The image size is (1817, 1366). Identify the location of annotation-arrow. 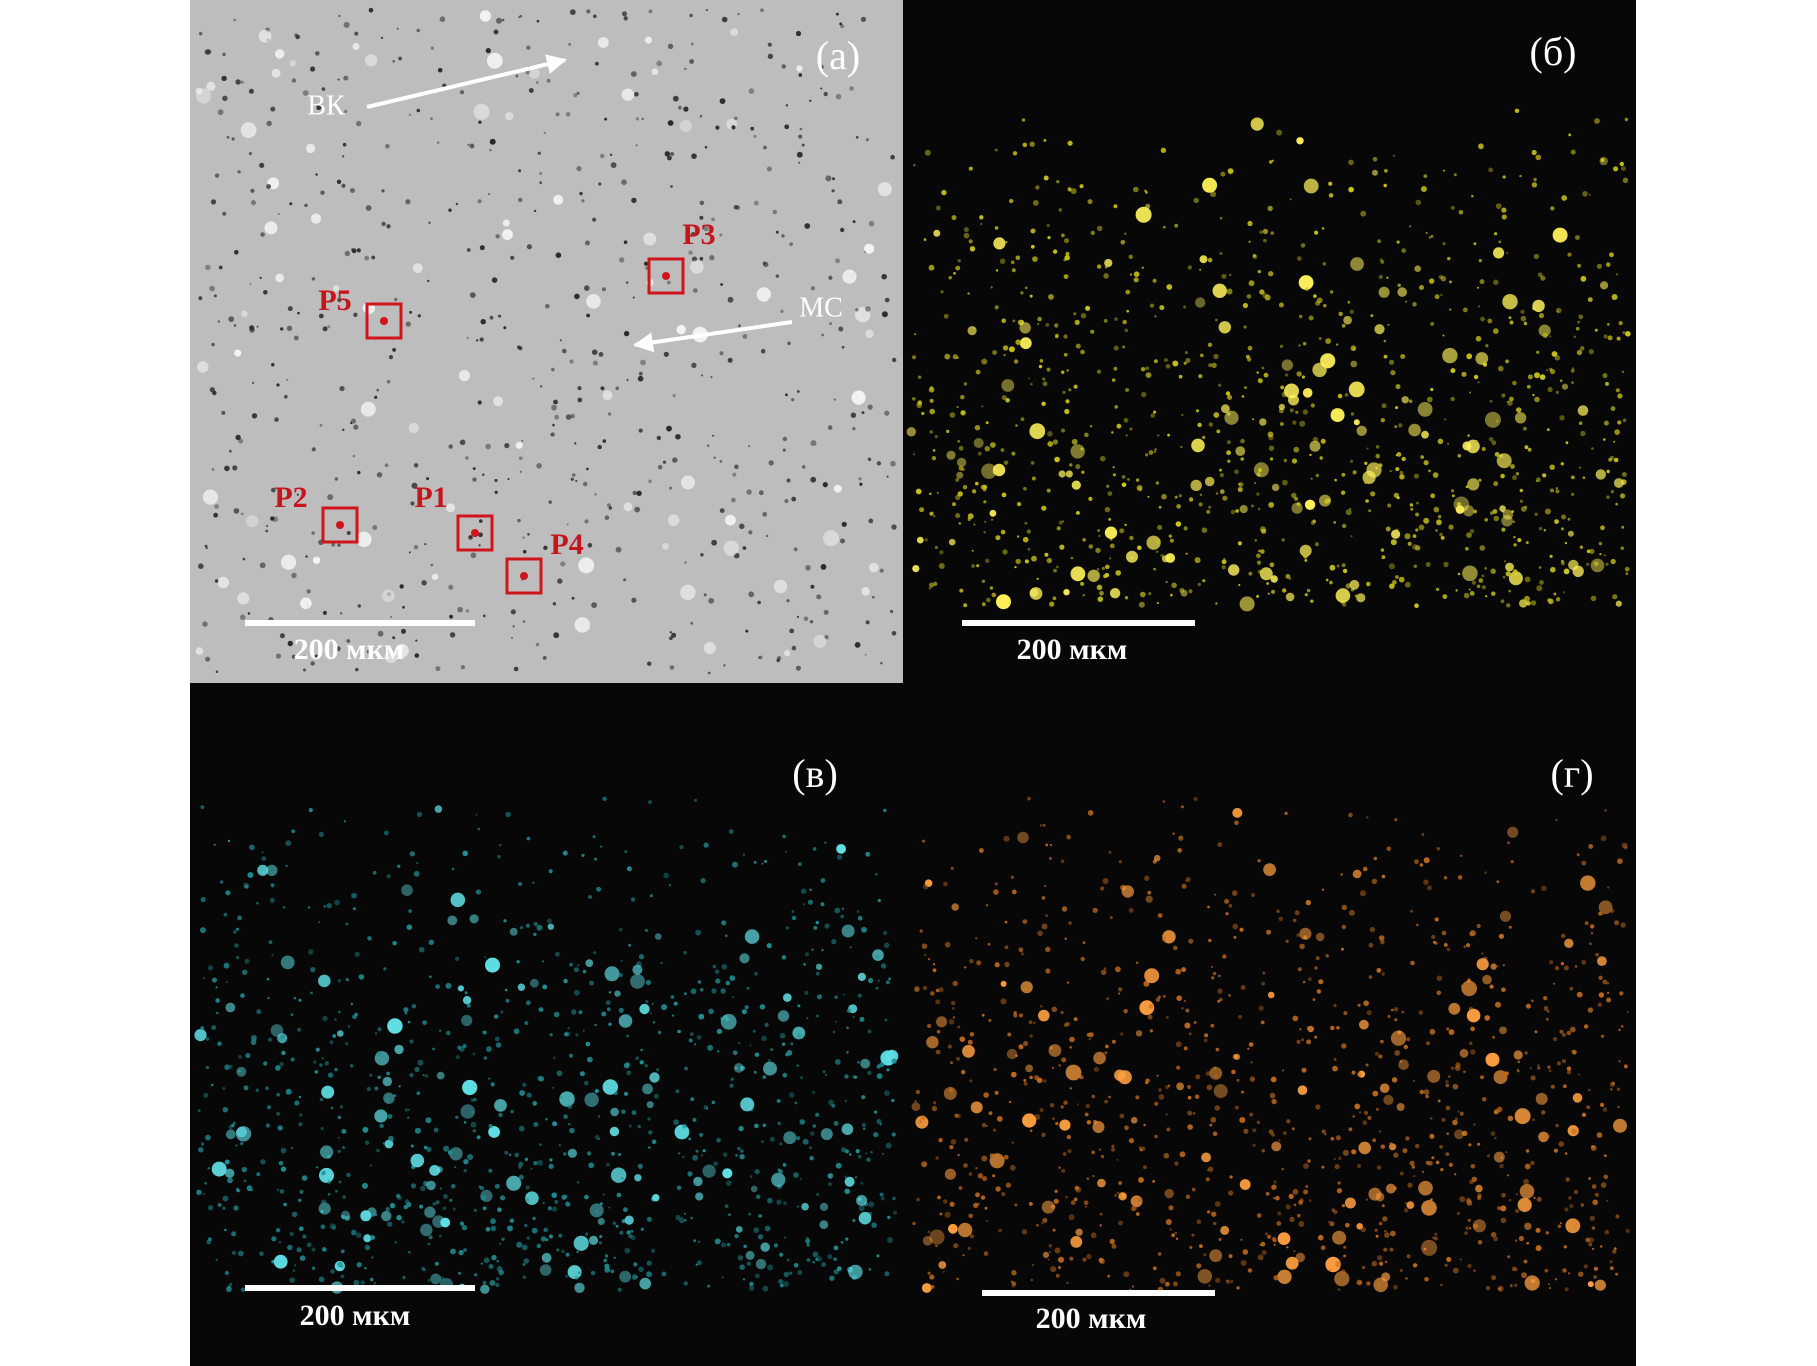
(713, 336).